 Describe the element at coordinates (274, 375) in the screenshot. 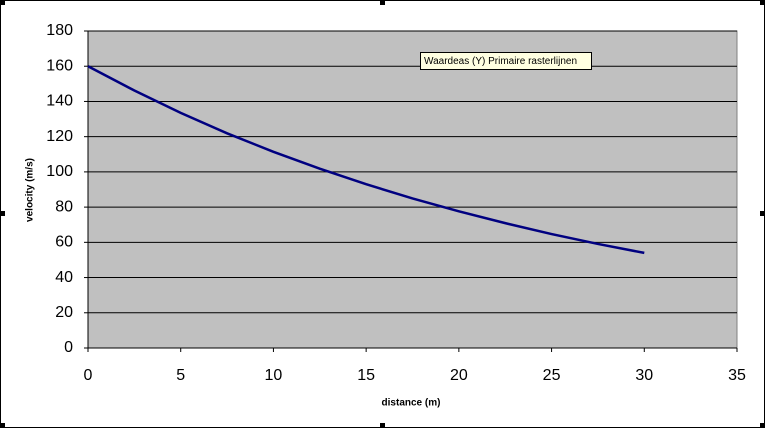

I see `x-tick-label: 10` at that location.